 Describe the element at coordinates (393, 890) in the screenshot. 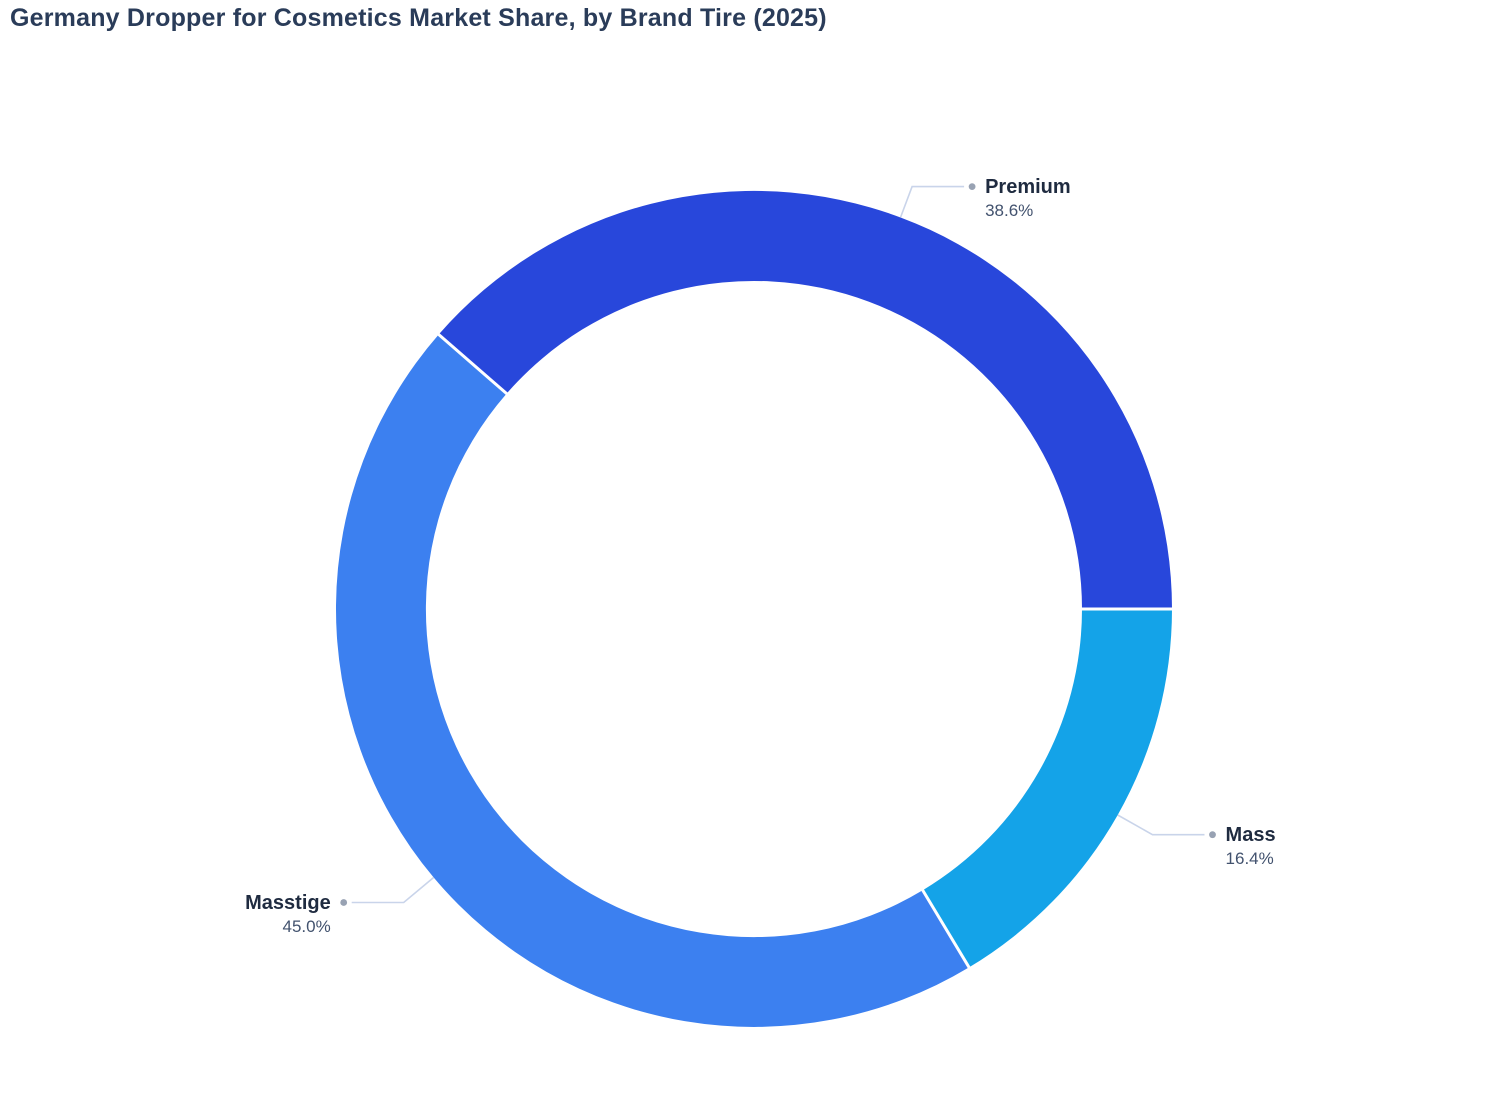

I see `leader-line-masstige` at that location.